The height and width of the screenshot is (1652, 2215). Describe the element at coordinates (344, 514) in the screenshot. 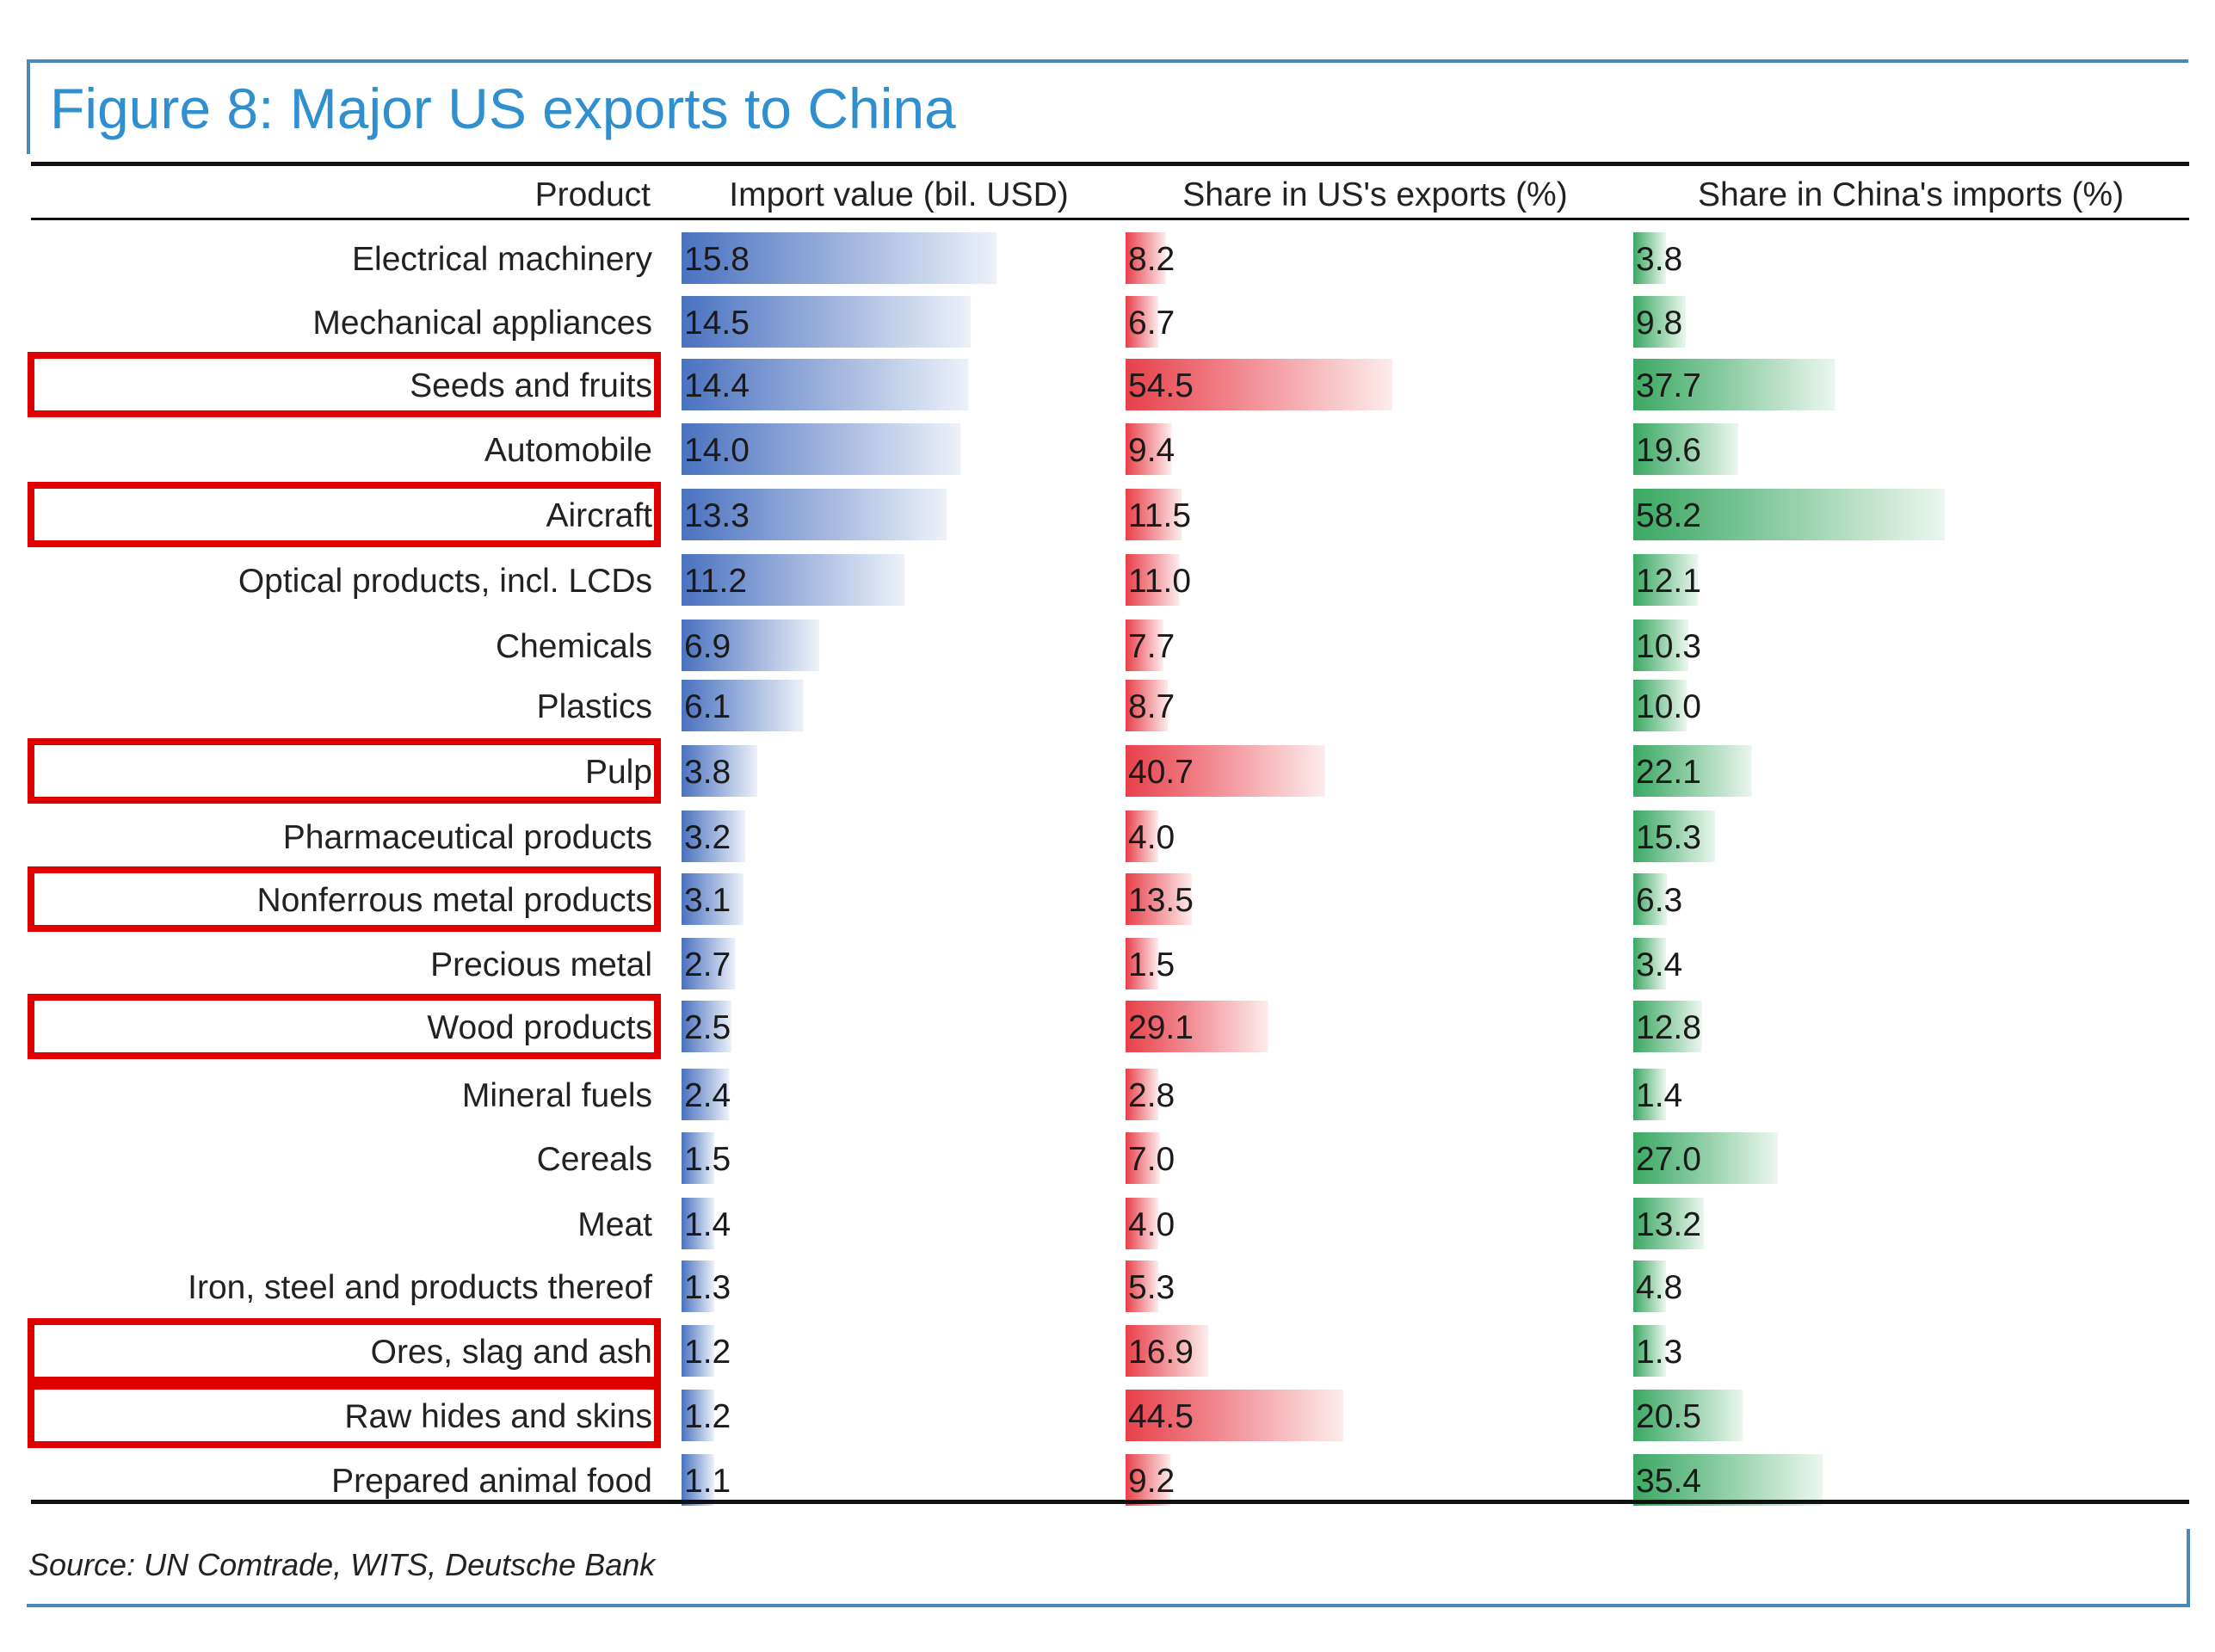

I see `highlight-box-aircraft` at that location.